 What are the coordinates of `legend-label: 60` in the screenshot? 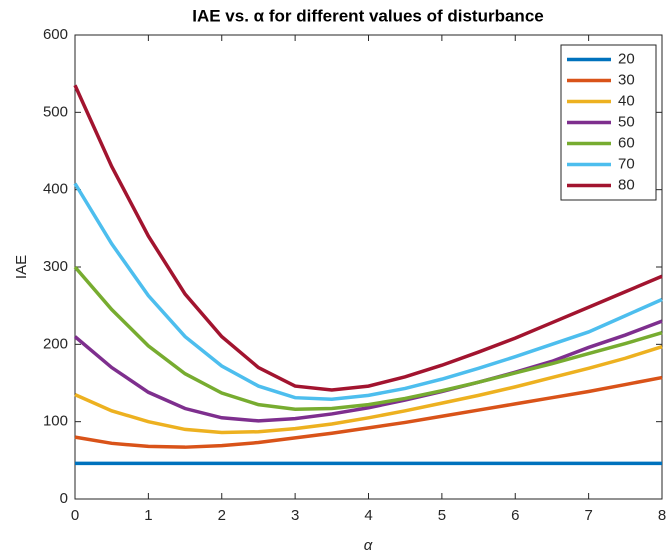 It's located at (626, 142).